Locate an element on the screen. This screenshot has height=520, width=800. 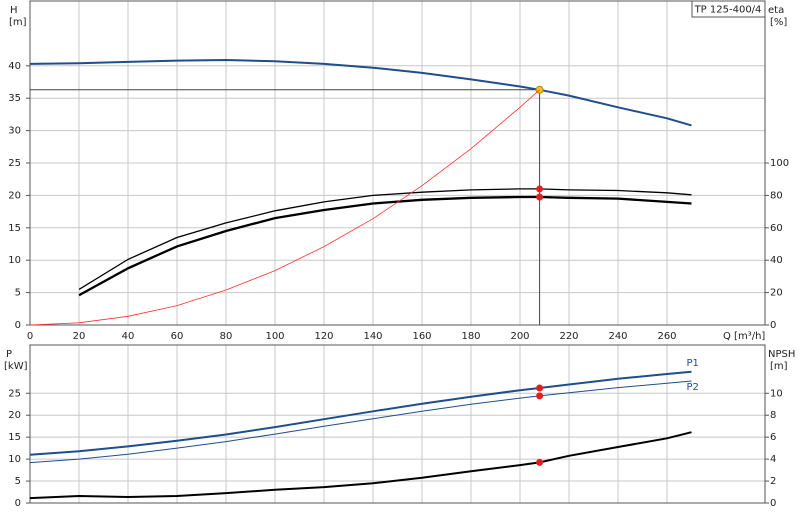
y-tick-label: 30 is located at coordinates (14, 131).